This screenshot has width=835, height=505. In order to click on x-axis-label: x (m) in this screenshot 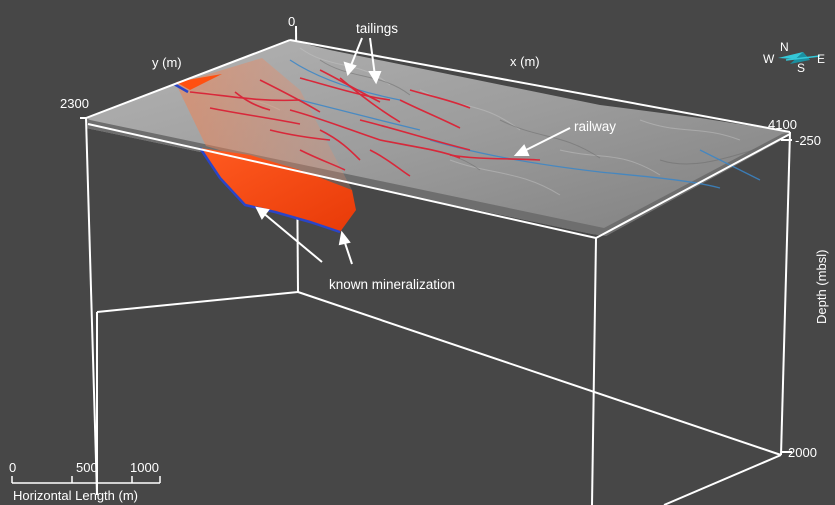, I will do `click(525, 61)`.